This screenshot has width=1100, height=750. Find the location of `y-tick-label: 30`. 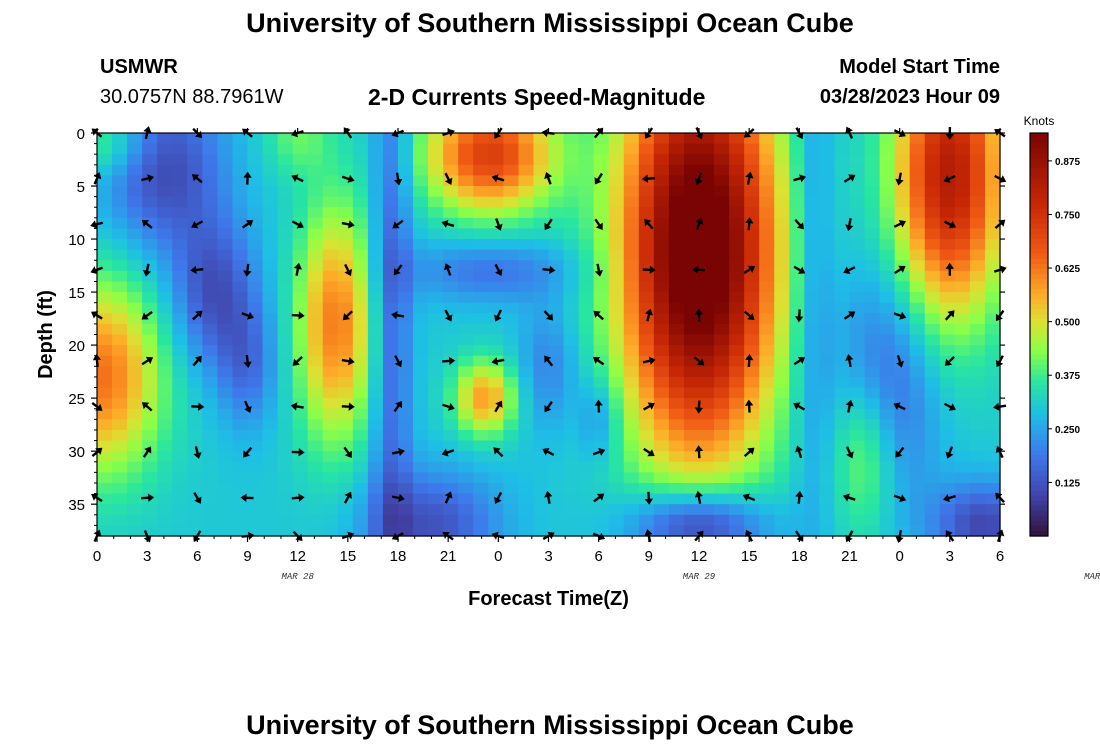

y-tick-label: 30 is located at coordinates (76, 452).